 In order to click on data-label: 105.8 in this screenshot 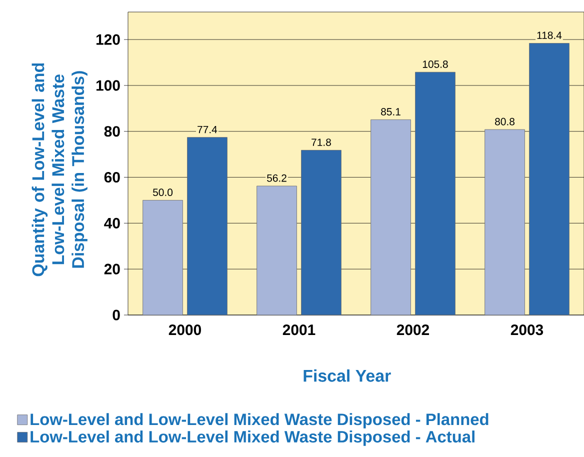, I will do `click(435, 64)`.